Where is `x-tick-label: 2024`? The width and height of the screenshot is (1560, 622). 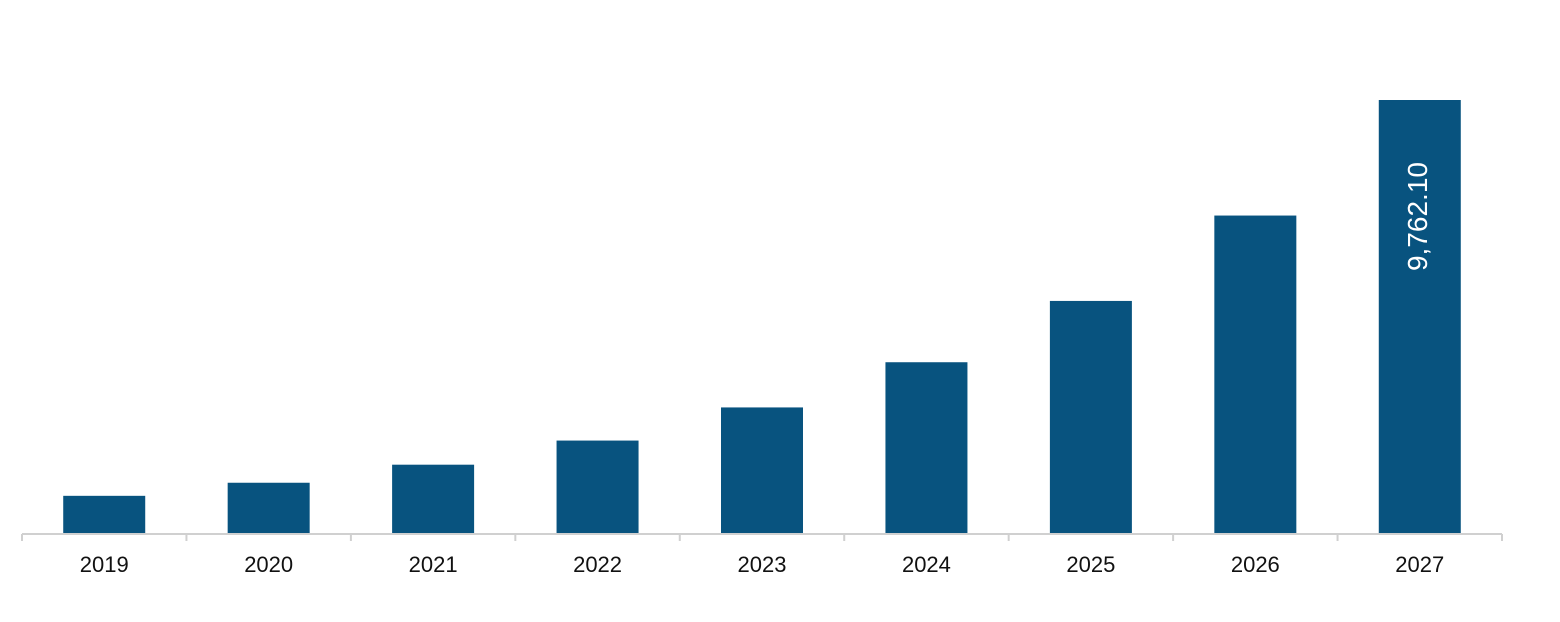 x-tick-label: 2024 is located at coordinates (926, 564).